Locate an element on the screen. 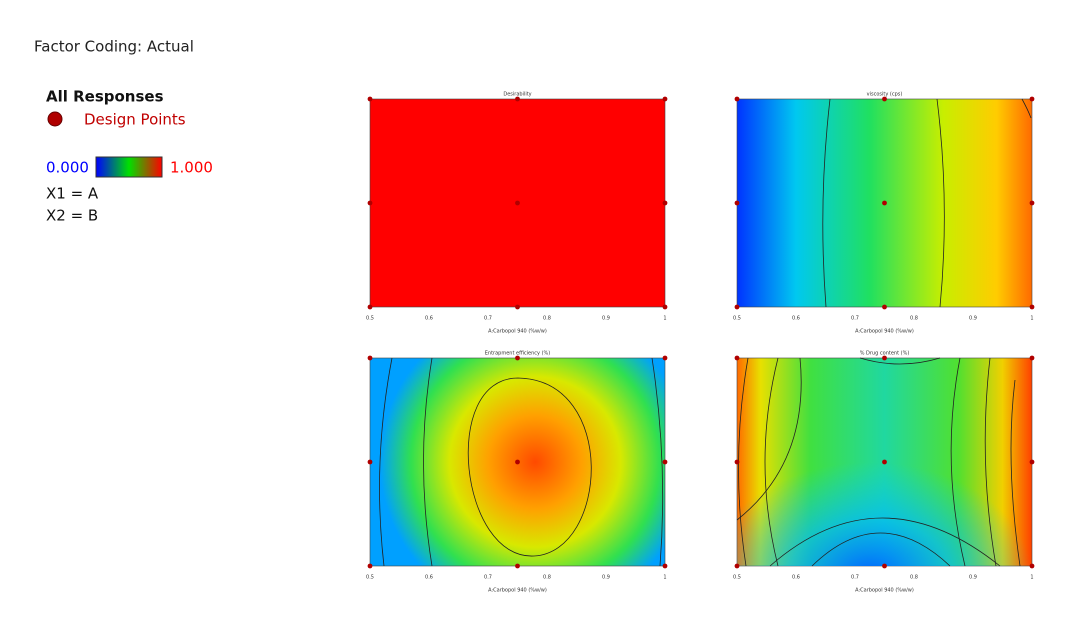  plot-title: viscosity (cps) is located at coordinates (885, 95).